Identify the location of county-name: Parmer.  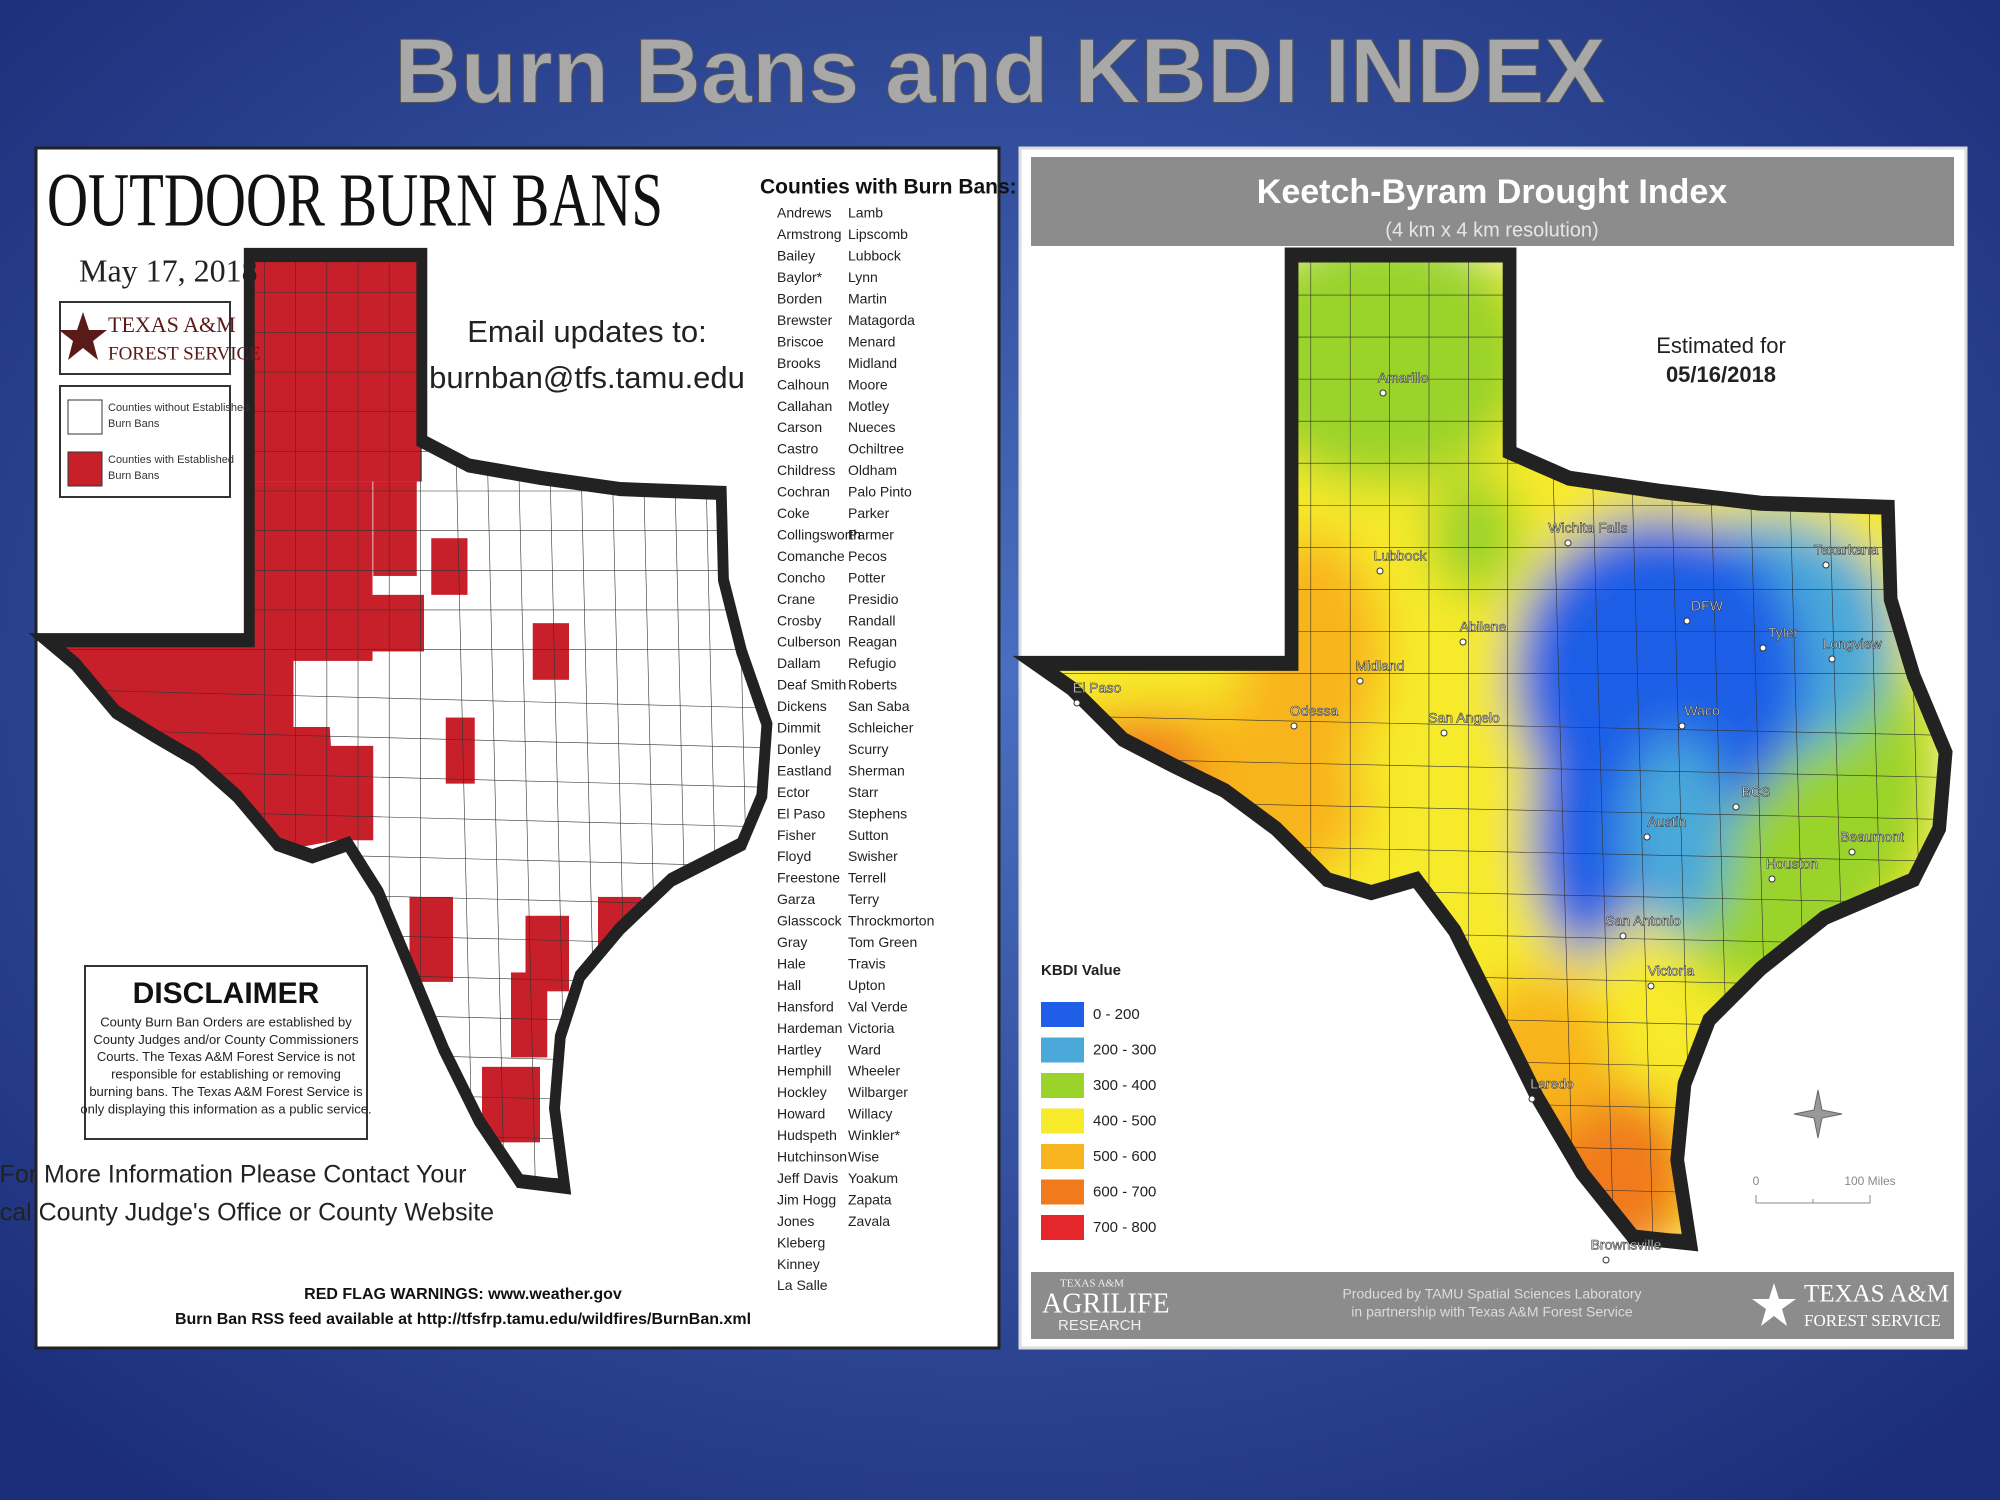
(871, 534).